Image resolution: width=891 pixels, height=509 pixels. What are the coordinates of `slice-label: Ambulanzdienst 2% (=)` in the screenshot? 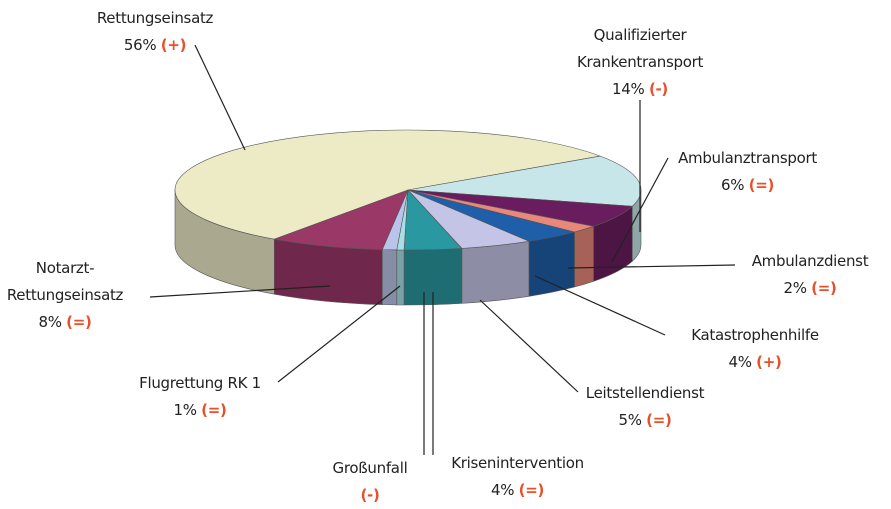 It's located at (810, 275).